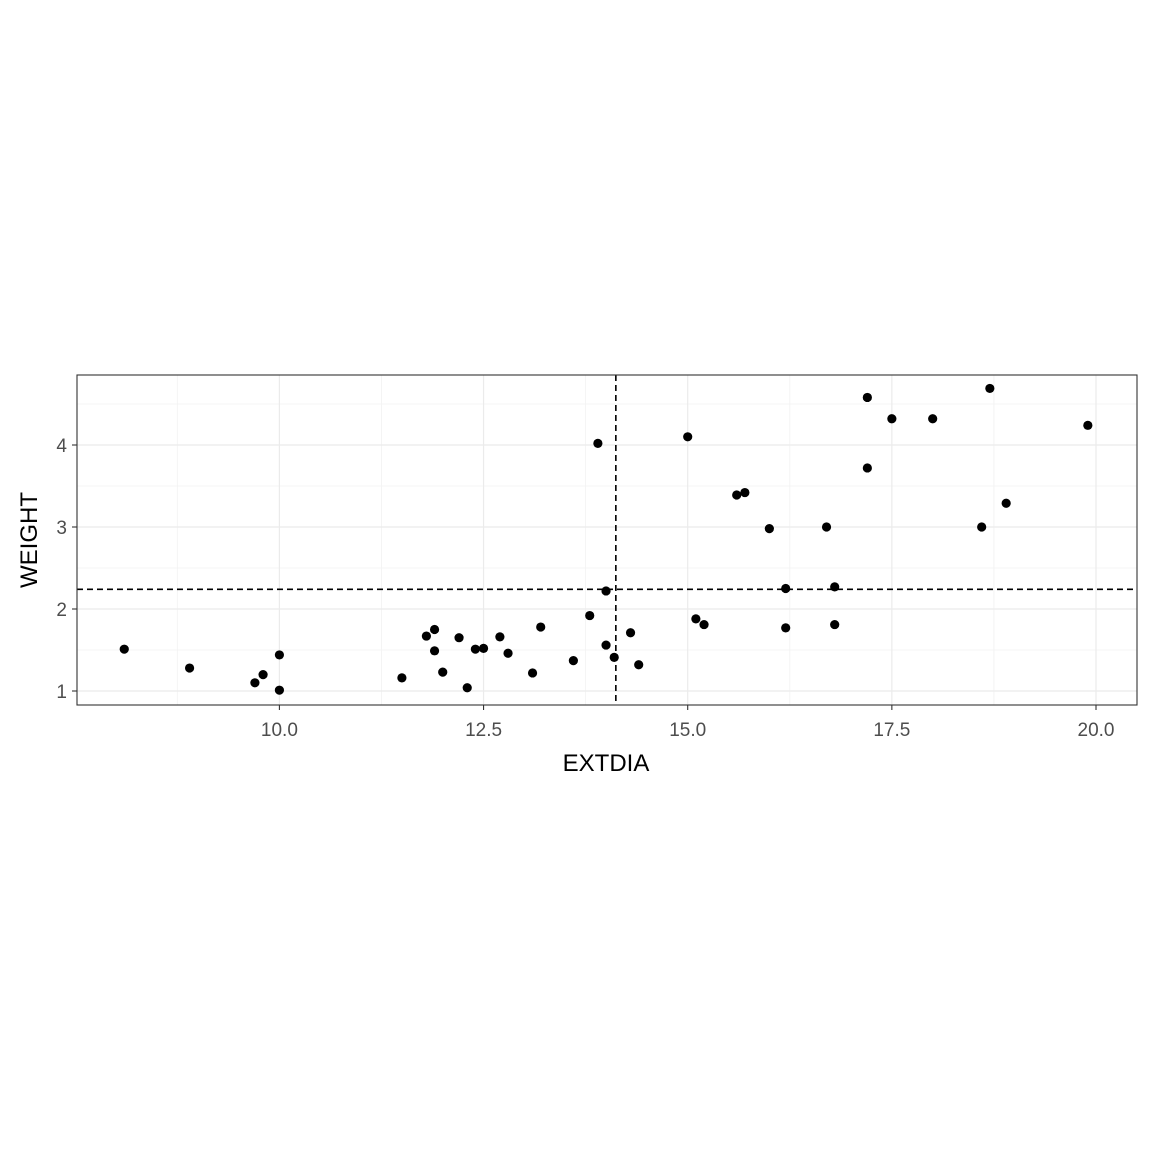 This screenshot has width=1152, height=1152. Describe the element at coordinates (61, 528) in the screenshot. I see `y-tick-label: 3` at that location.